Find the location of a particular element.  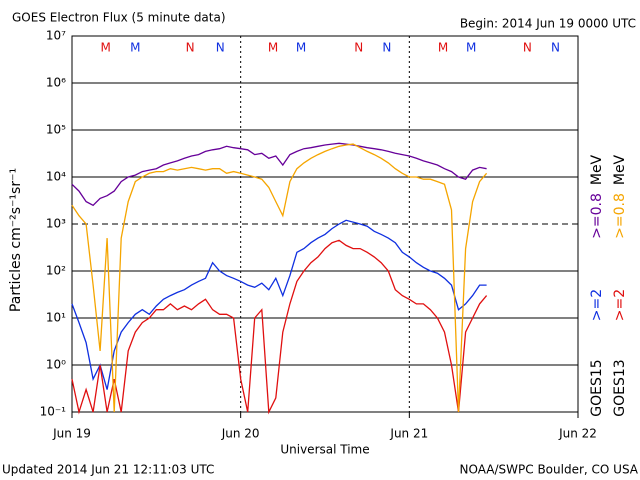

legend-satellite: GOES13 is located at coordinates (620, 387).